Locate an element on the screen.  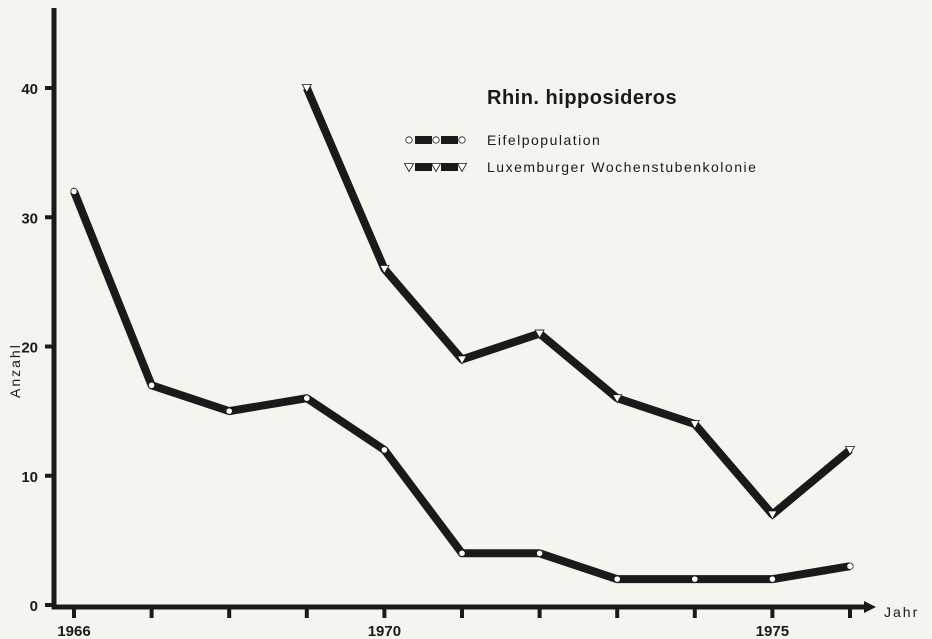
legend-sample-luxemburger is located at coordinates (435, 168).